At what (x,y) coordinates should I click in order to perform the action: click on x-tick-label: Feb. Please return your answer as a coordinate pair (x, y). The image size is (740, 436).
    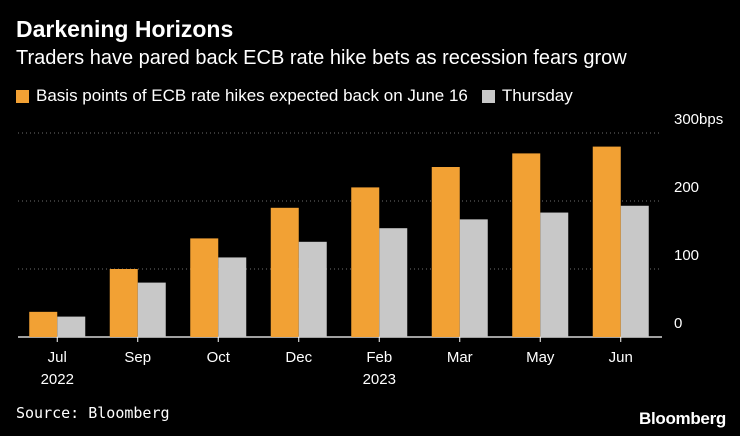
    Looking at the image, I should click on (379, 357).